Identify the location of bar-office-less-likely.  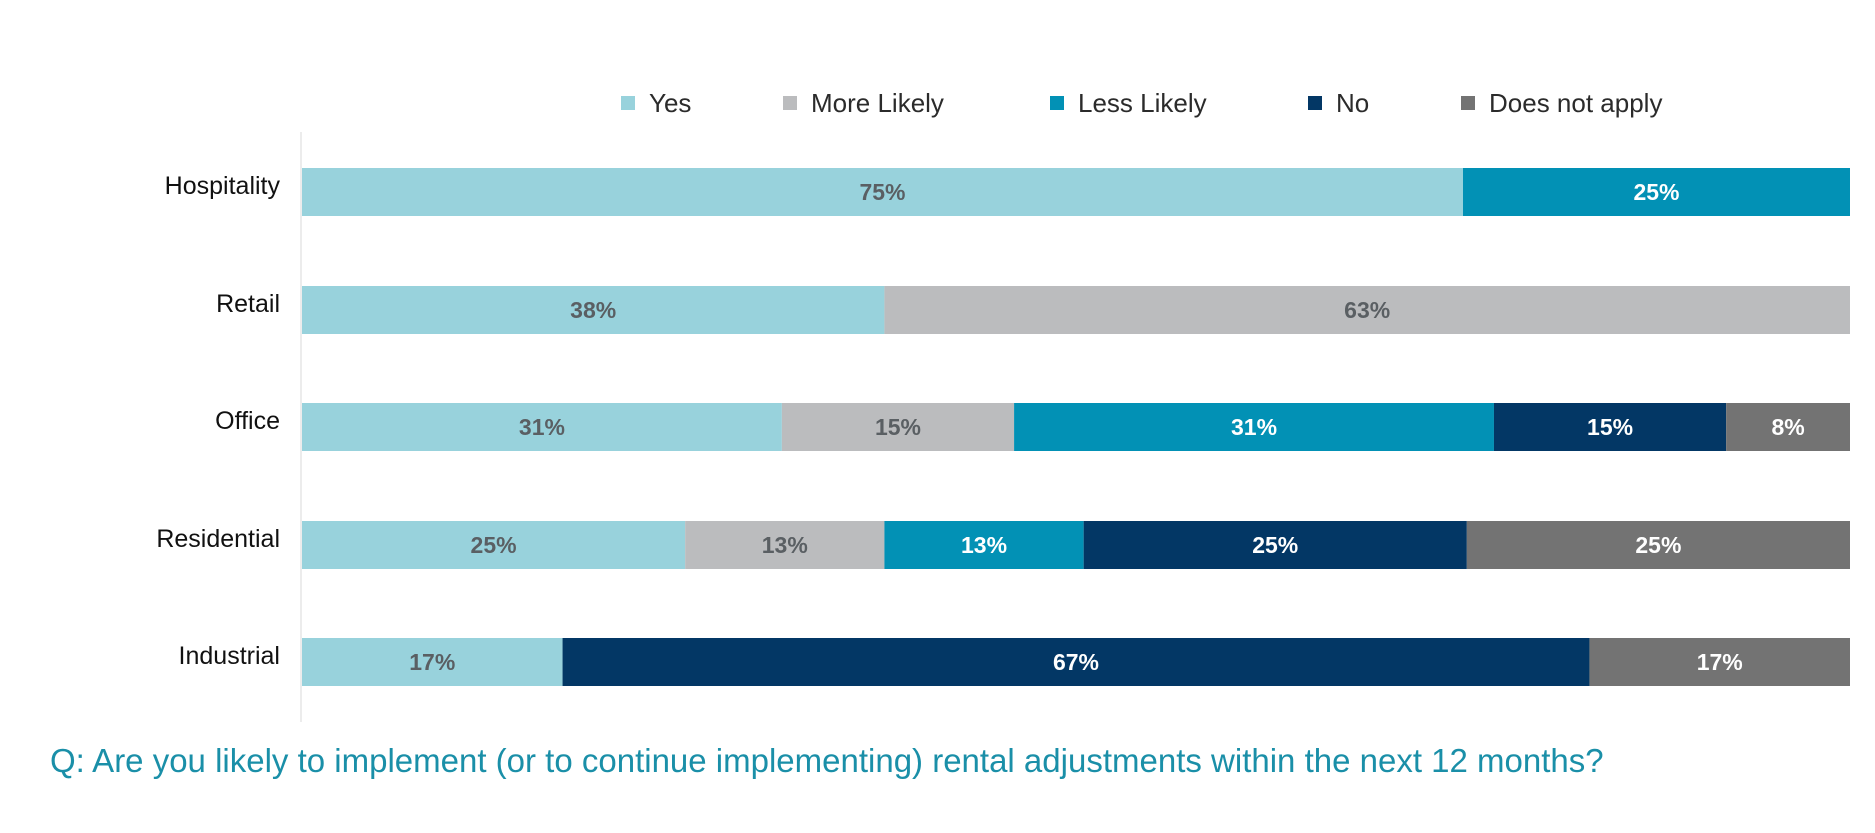
(1254, 427).